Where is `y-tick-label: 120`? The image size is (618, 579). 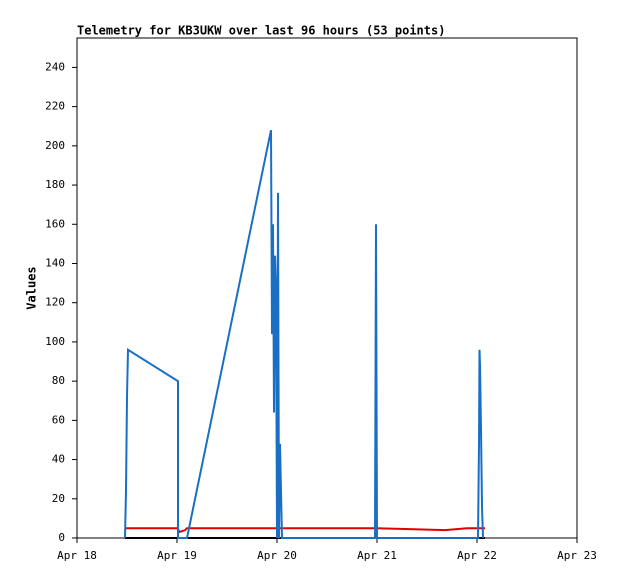
y-tick-label: 120 is located at coordinates (55, 302).